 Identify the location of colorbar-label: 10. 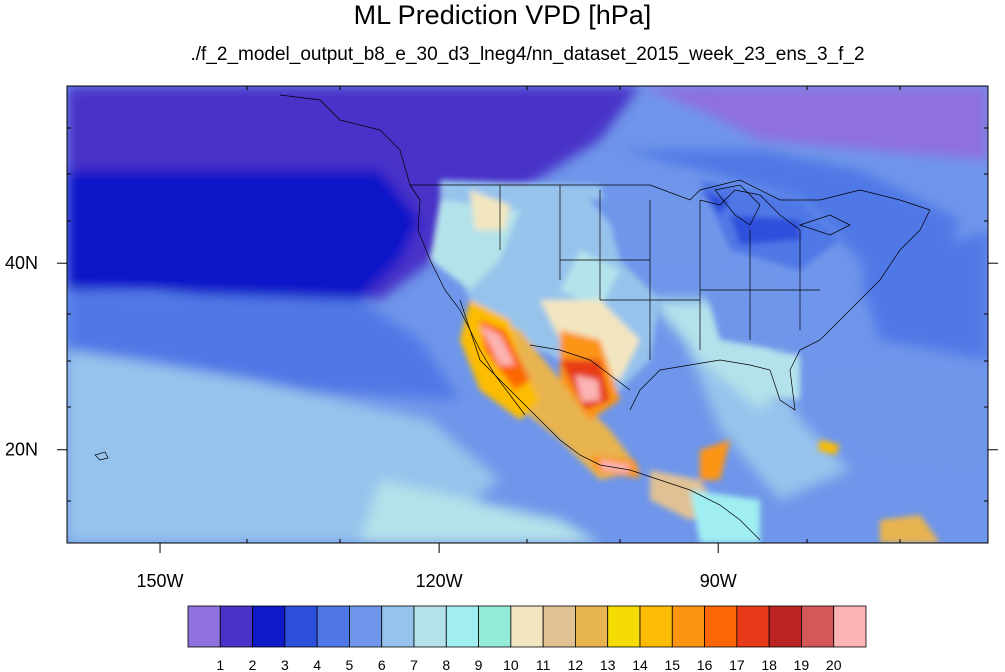
(511, 664).